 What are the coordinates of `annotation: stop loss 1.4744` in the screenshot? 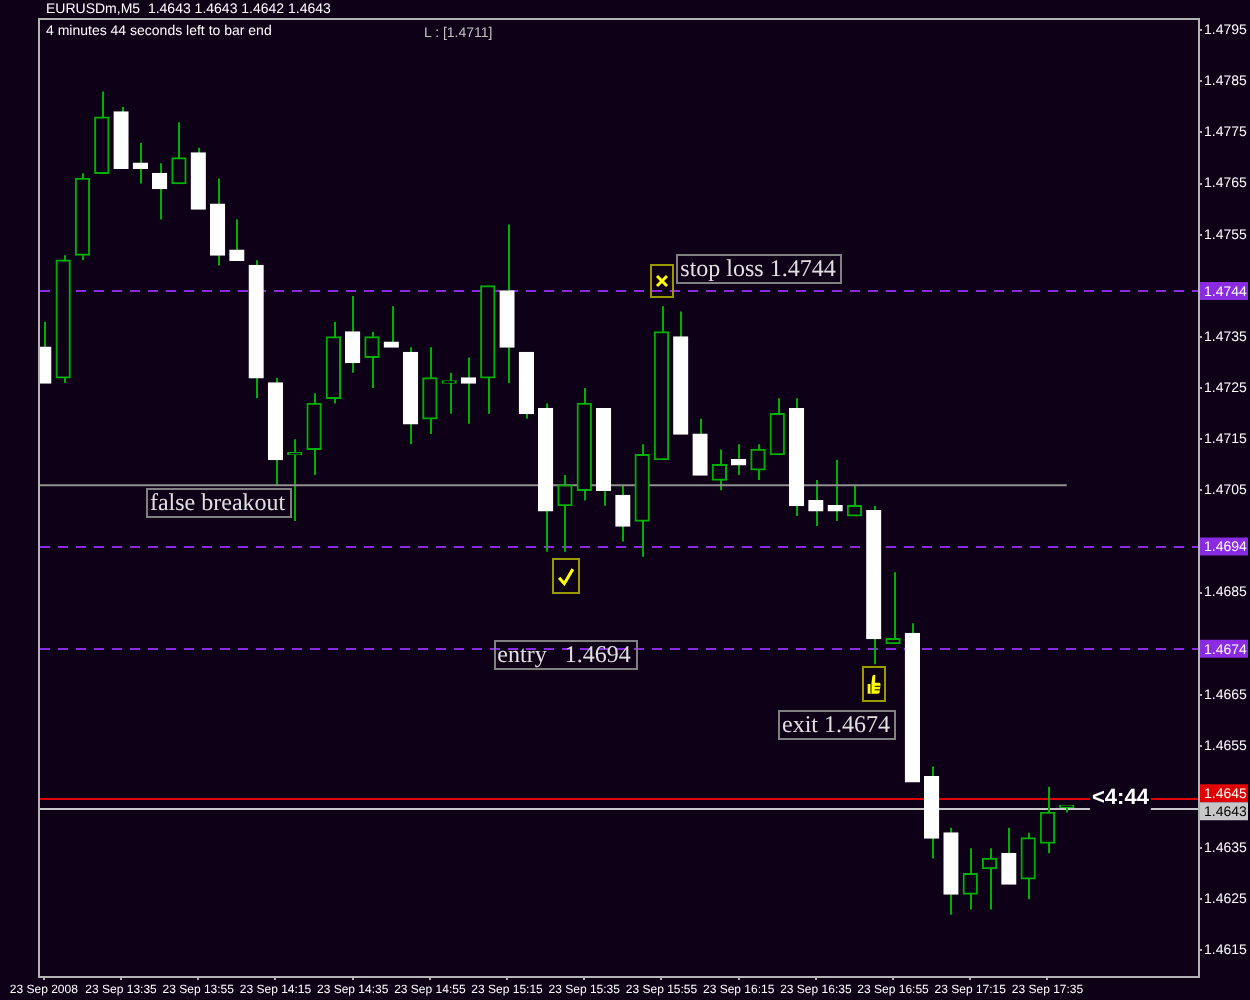 It's located at (758, 268).